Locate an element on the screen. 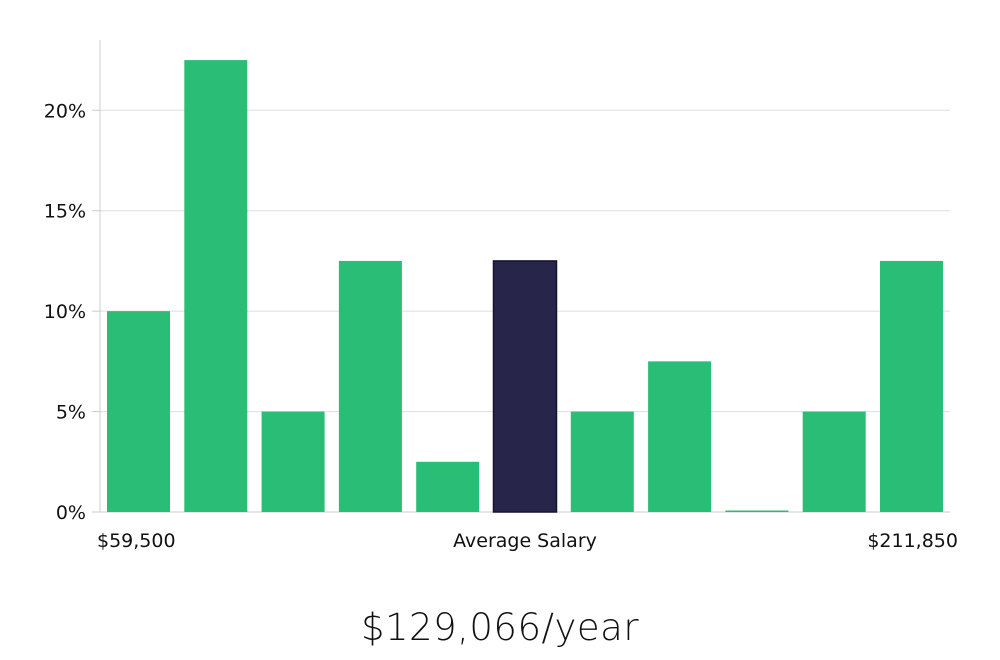 The image size is (1000, 660). y-tick-label: 10% is located at coordinates (65, 312).